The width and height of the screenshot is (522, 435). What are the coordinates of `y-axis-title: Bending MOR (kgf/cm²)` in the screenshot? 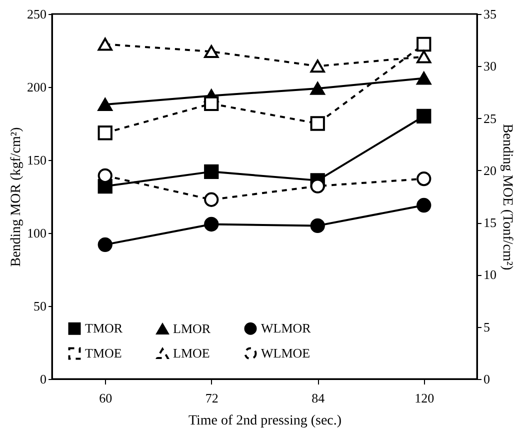 It's located at (16, 196).